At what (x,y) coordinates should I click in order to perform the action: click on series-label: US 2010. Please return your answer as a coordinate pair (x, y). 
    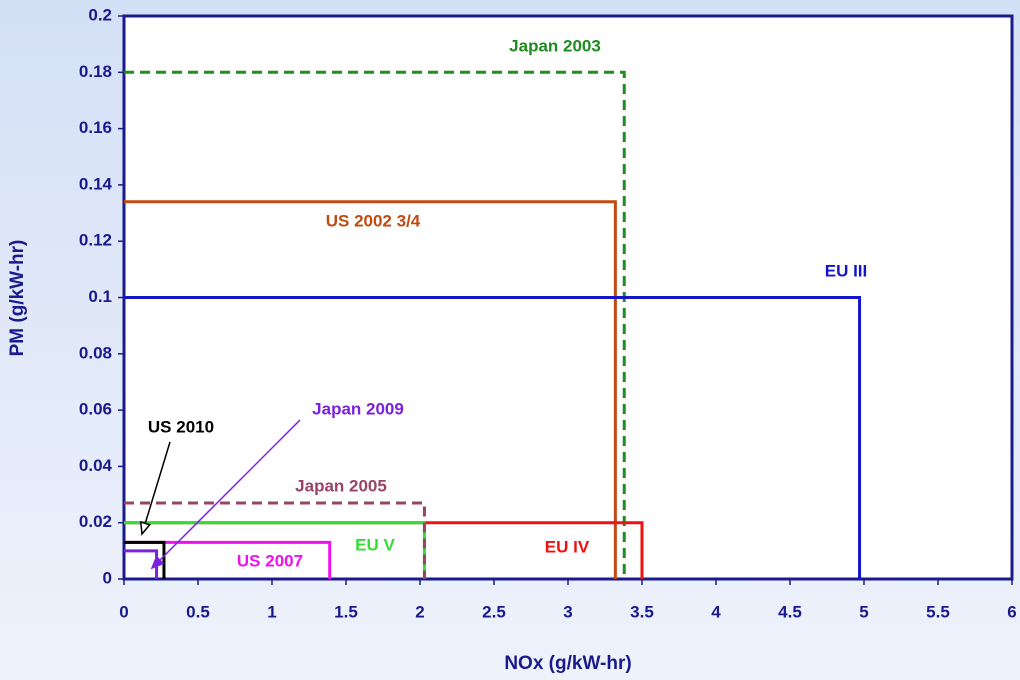
    Looking at the image, I should click on (181, 426).